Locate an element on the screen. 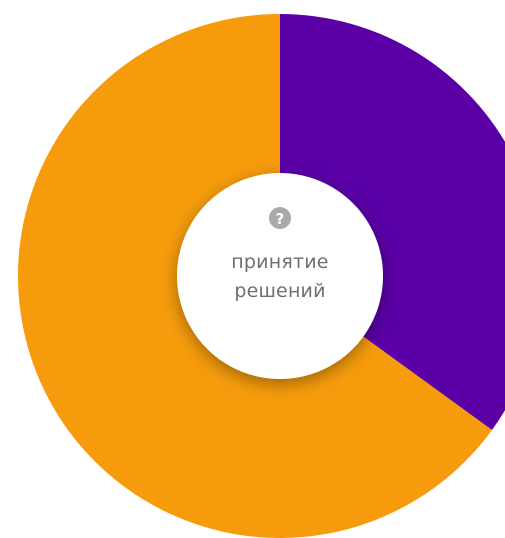 Image resolution: width=505 pixels, height=538 pixels. center-label-line-1: принятие is located at coordinates (280, 262).